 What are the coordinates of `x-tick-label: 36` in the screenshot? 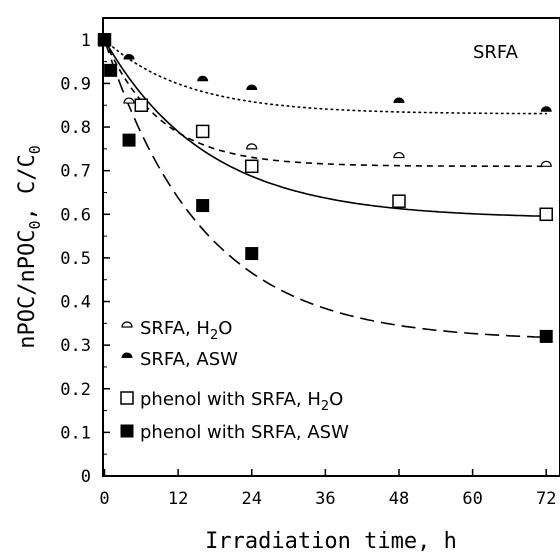 It's located at (325, 499).